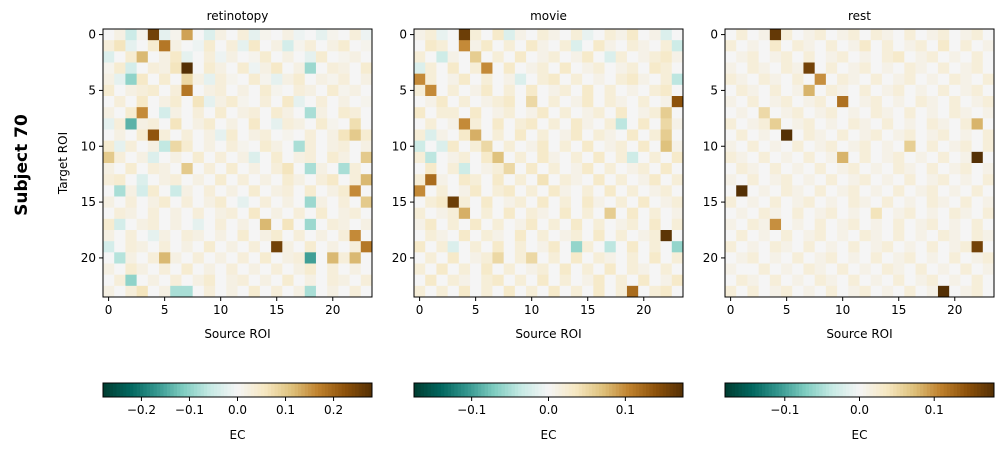 This screenshot has width=1004, height=450. Describe the element at coordinates (548, 410) in the screenshot. I see `colorbar-tick-label: 0.0` at that location.